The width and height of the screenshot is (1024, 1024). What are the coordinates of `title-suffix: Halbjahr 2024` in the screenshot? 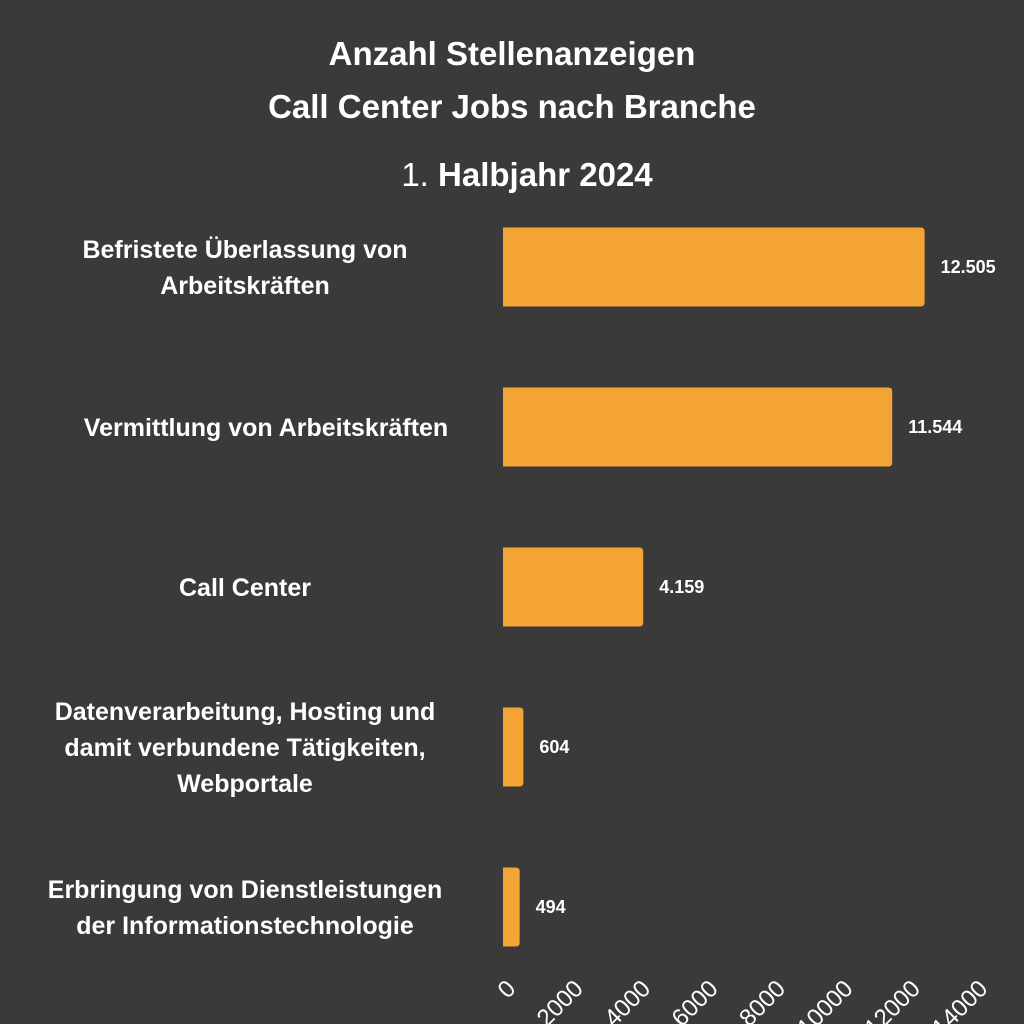 It's located at (545, 174).